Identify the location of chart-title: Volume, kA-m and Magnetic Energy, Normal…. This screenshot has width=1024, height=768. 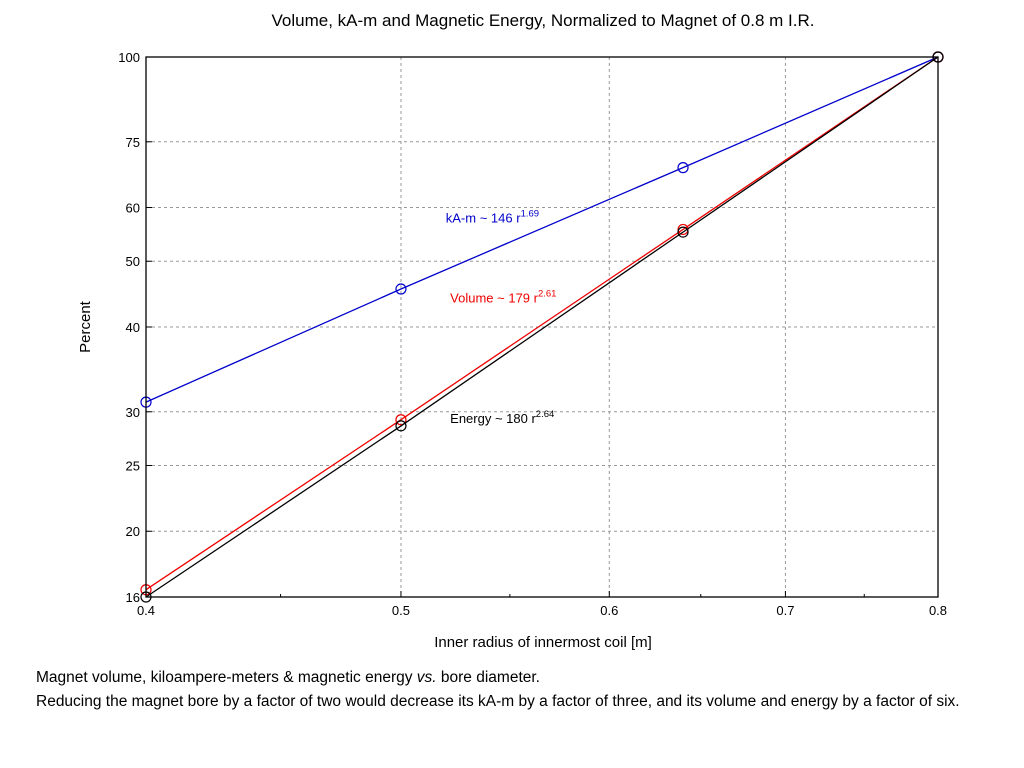
(543, 20).